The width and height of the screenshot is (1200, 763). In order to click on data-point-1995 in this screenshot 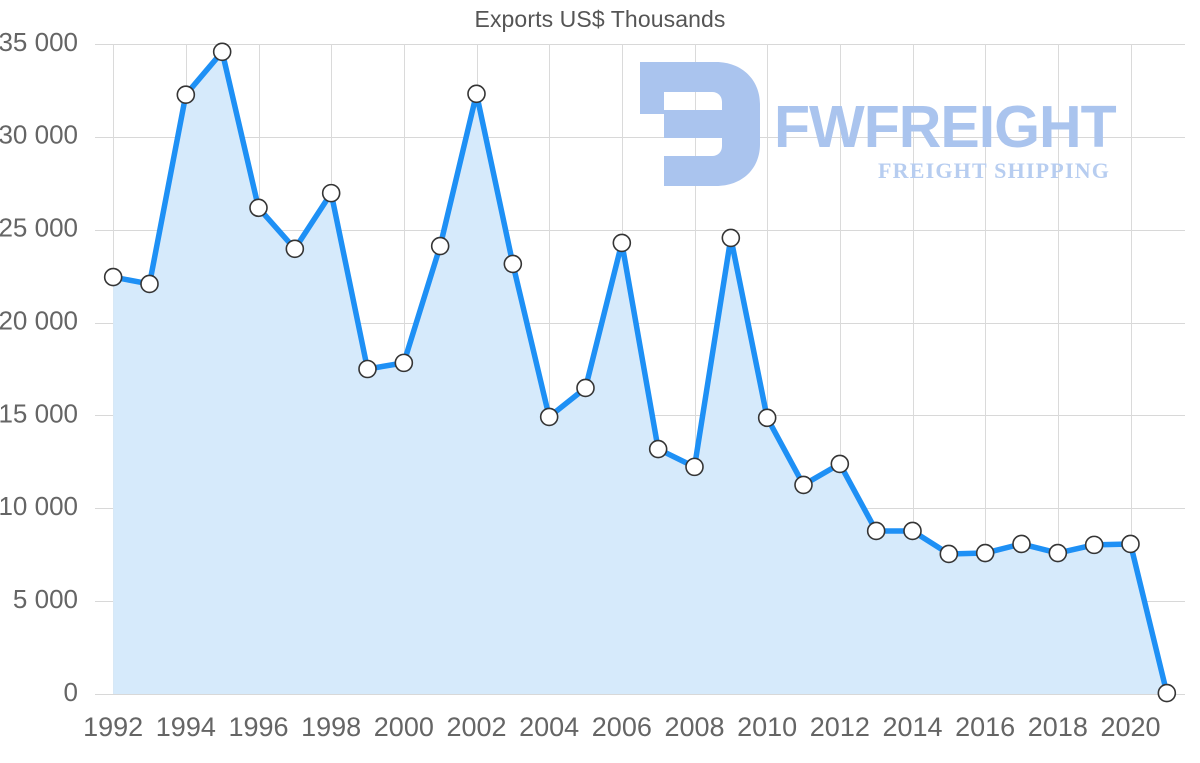, I will do `click(222, 52)`.